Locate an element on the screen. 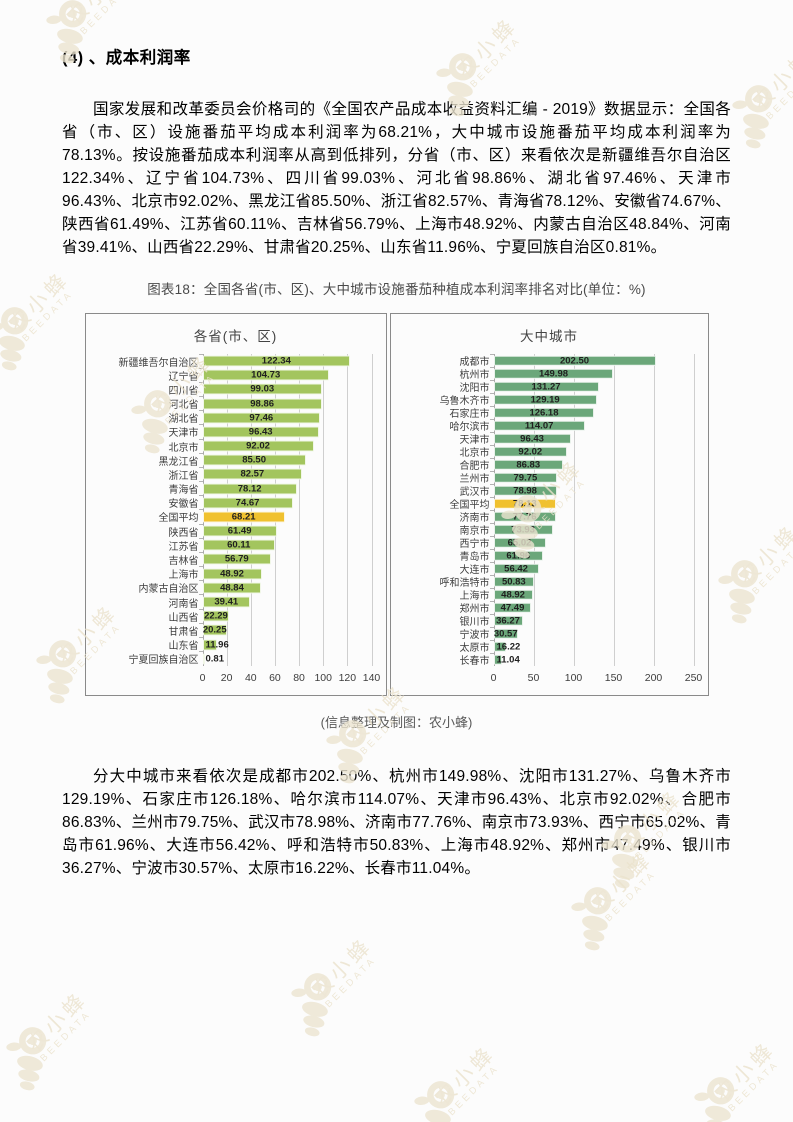 The image size is (793, 1122). chart-row: 宁波市 30.57 is located at coordinates (549, 633).